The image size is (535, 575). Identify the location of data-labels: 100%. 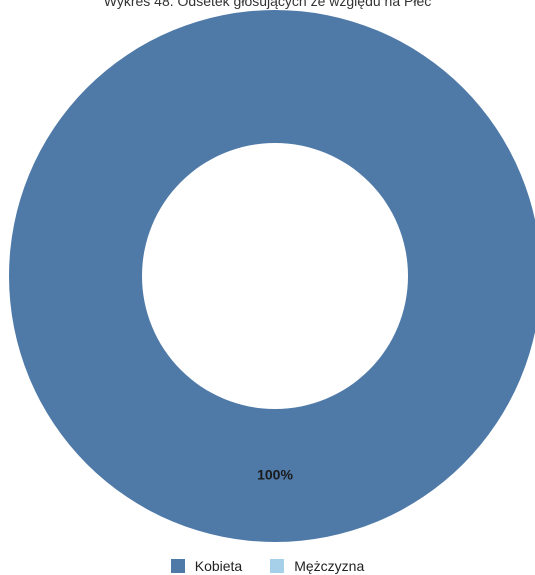
(275, 475).